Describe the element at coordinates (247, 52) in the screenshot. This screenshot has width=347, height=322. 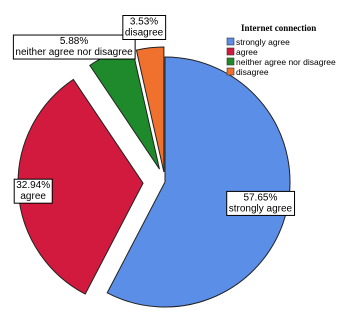
I see `legend-item-label: agree` at that location.